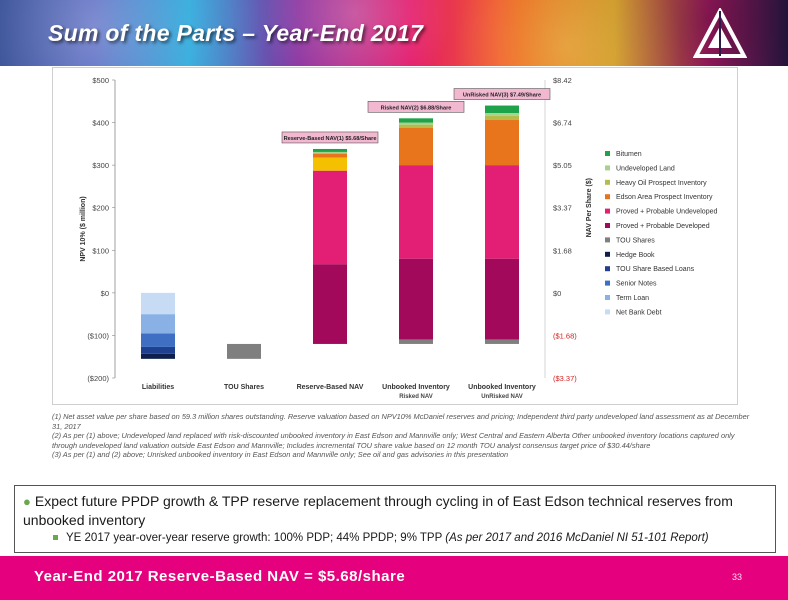 The image size is (788, 600). Describe the element at coordinates (244, 387) in the screenshot. I see `x-tick-label: TOU Shares` at that location.